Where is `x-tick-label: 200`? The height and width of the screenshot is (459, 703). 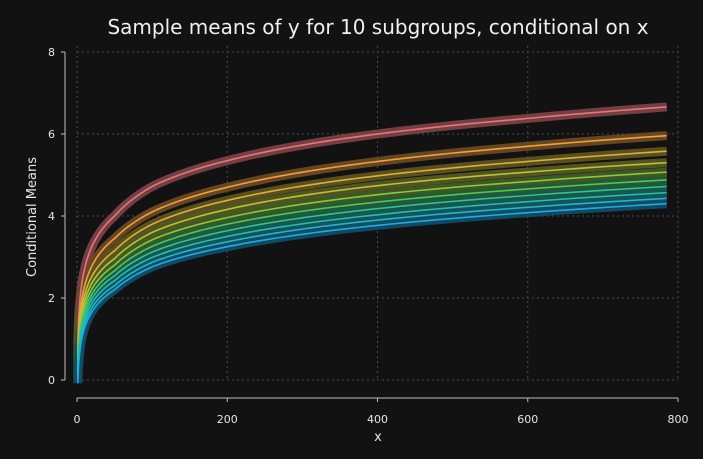
x-tick-label: 200 is located at coordinates (227, 419).